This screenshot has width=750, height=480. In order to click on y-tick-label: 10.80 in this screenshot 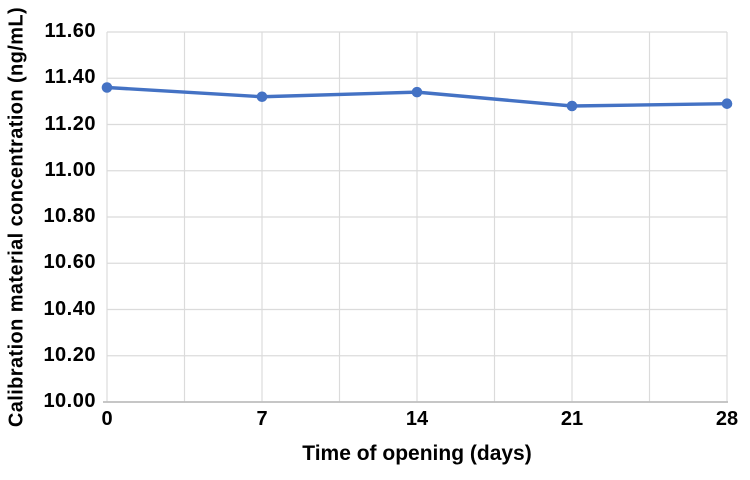, I will do `click(69, 216)`.